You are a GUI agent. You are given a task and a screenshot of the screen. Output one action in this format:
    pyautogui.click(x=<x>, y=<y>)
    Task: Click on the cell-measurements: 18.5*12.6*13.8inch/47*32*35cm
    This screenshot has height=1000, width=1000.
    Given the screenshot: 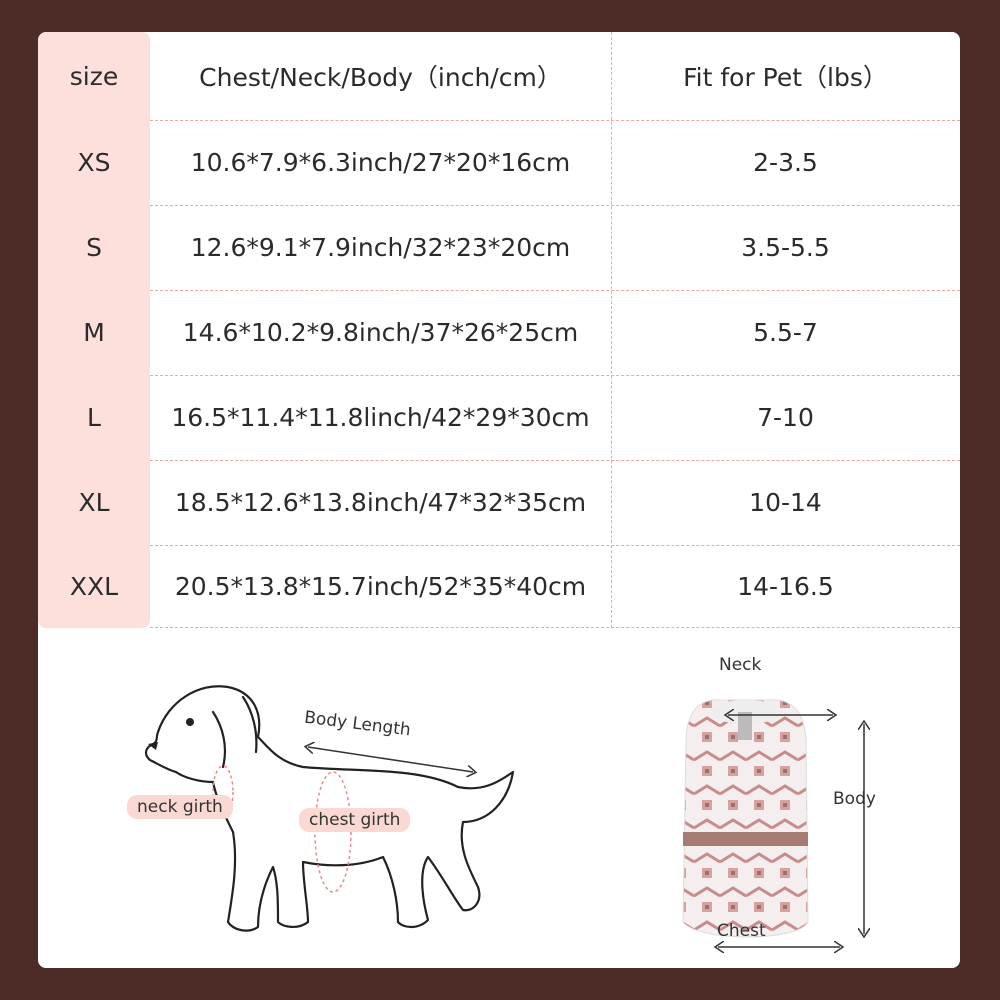 What is the action you would take?
    pyautogui.click(x=380, y=502)
    